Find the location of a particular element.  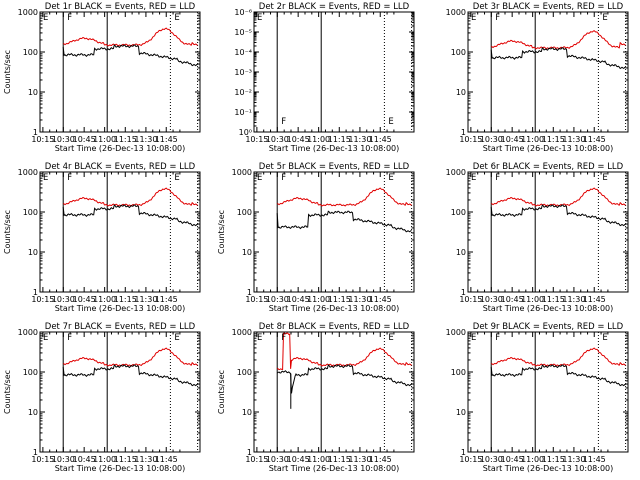

panel-title: Det 4r BLACK = Events, RED = LLD is located at coordinates (120, 167).